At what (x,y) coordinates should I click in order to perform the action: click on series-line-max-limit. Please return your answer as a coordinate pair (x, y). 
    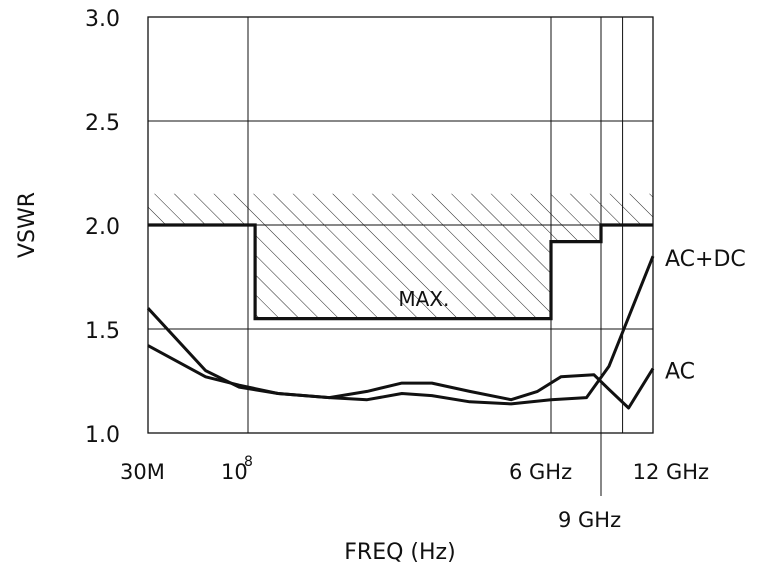
    Looking at the image, I should click on (400, 272).